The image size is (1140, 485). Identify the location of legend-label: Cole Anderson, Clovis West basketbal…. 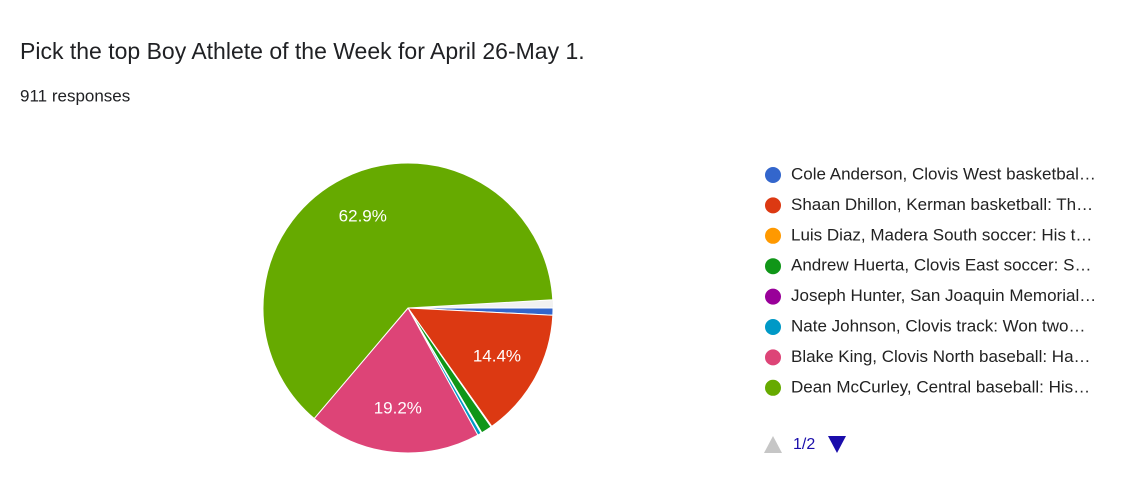
(943, 173).